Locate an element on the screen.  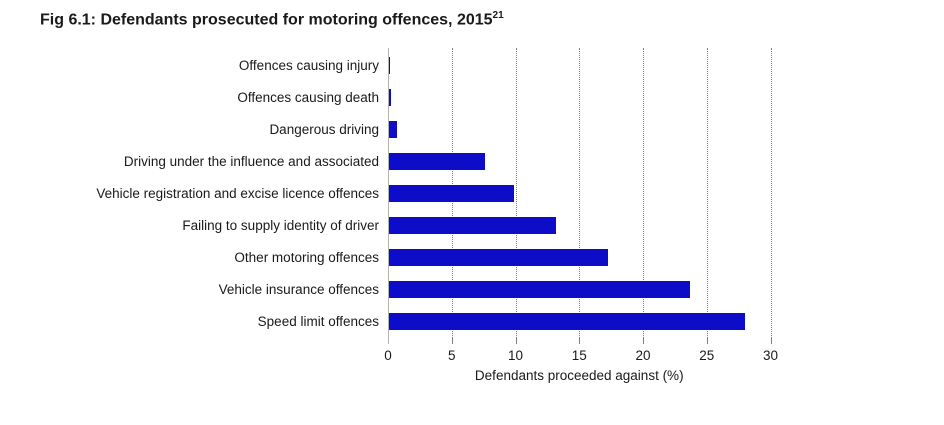
x-tick-label-15: 15 is located at coordinates (579, 355).